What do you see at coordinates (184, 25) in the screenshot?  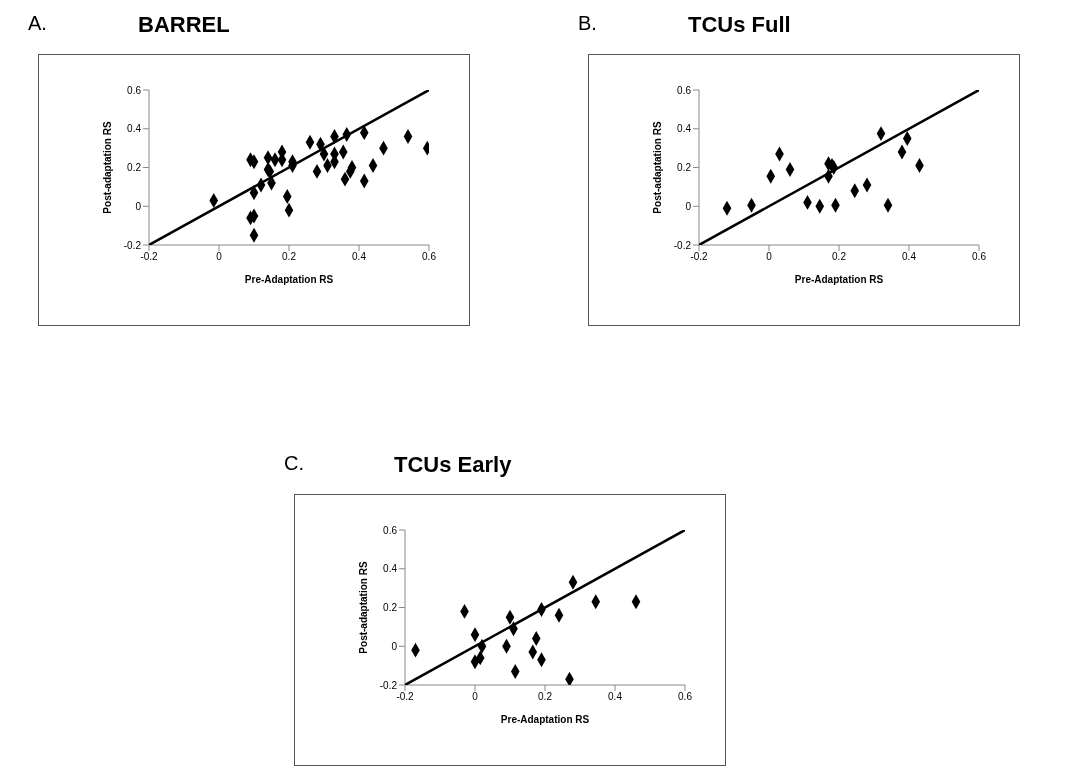 I see `chart-title: BARREL` at bounding box center [184, 25].